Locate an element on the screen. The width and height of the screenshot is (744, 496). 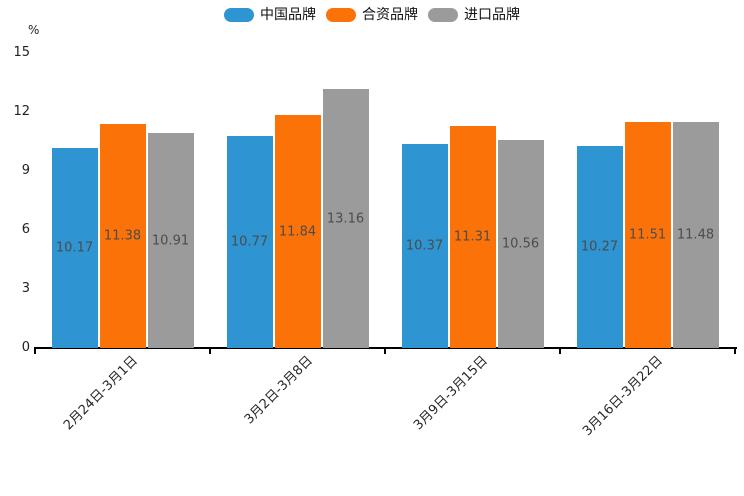
bar: 10.91 is located at coordinates (170, 240).